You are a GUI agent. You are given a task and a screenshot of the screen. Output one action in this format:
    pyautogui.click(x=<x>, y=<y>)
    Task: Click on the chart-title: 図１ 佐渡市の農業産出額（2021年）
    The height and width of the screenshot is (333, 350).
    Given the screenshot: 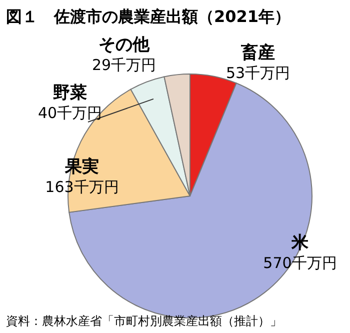 What is the action you would take?
    pyautogui.click(x=148, y=16)
    